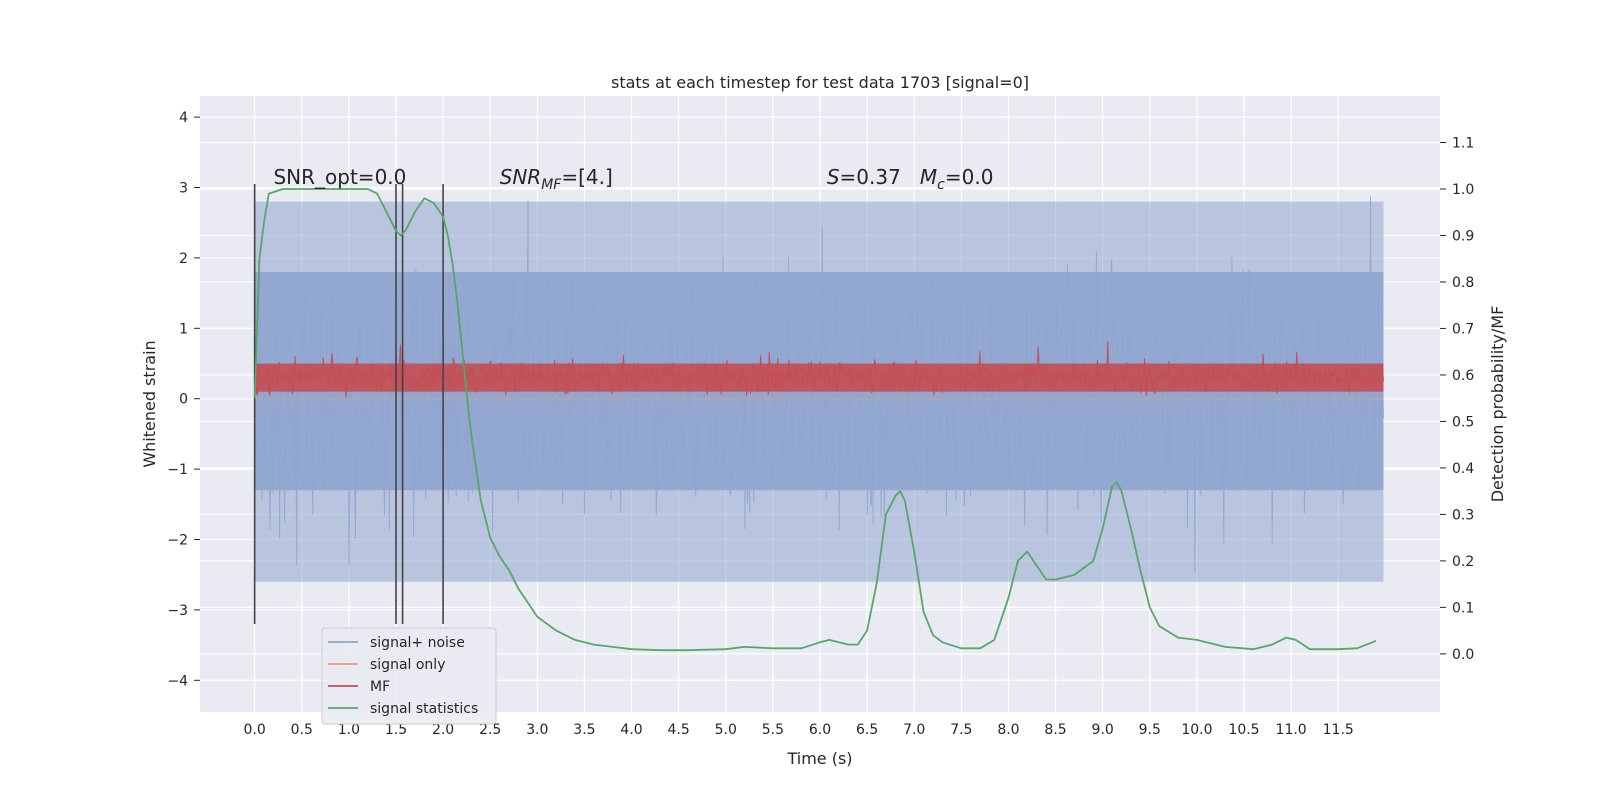  What do you see at coordinates (177, 681) in the screenshot?
I see `y-tick-label: −4` at bounding box center [177, 681].